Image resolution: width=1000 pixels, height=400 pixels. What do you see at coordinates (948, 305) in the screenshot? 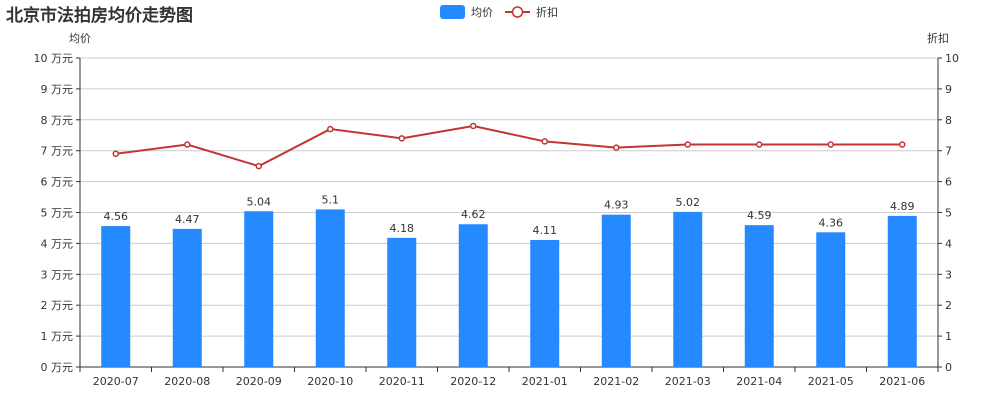
I see `y-right-tick-label: 2` at bounding box center [948, 305].